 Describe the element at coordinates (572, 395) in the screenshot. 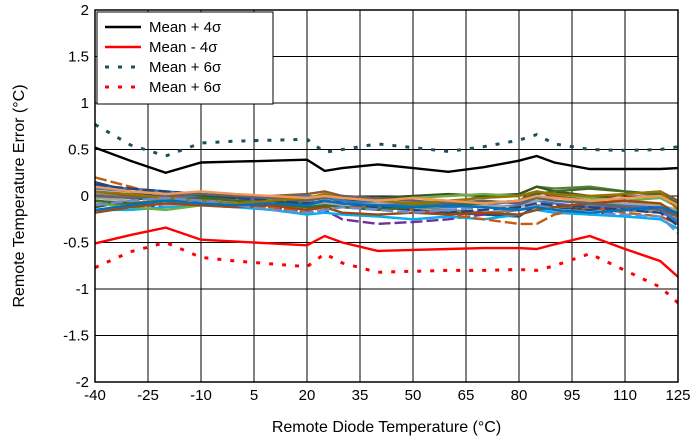

I see `x-tick-label: 95` at that location.